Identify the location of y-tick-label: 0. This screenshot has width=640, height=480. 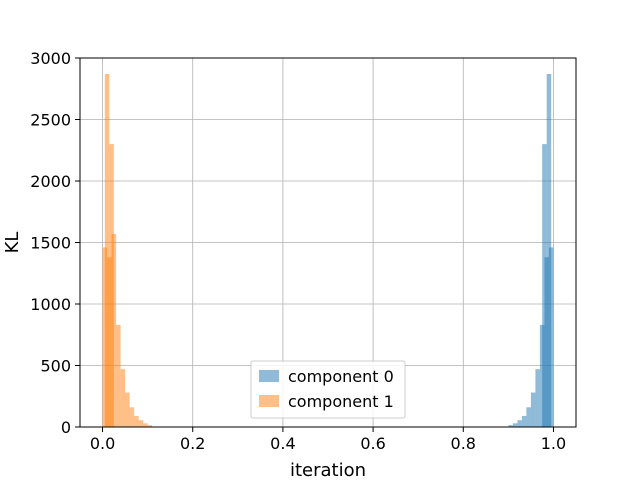
(66, 427).